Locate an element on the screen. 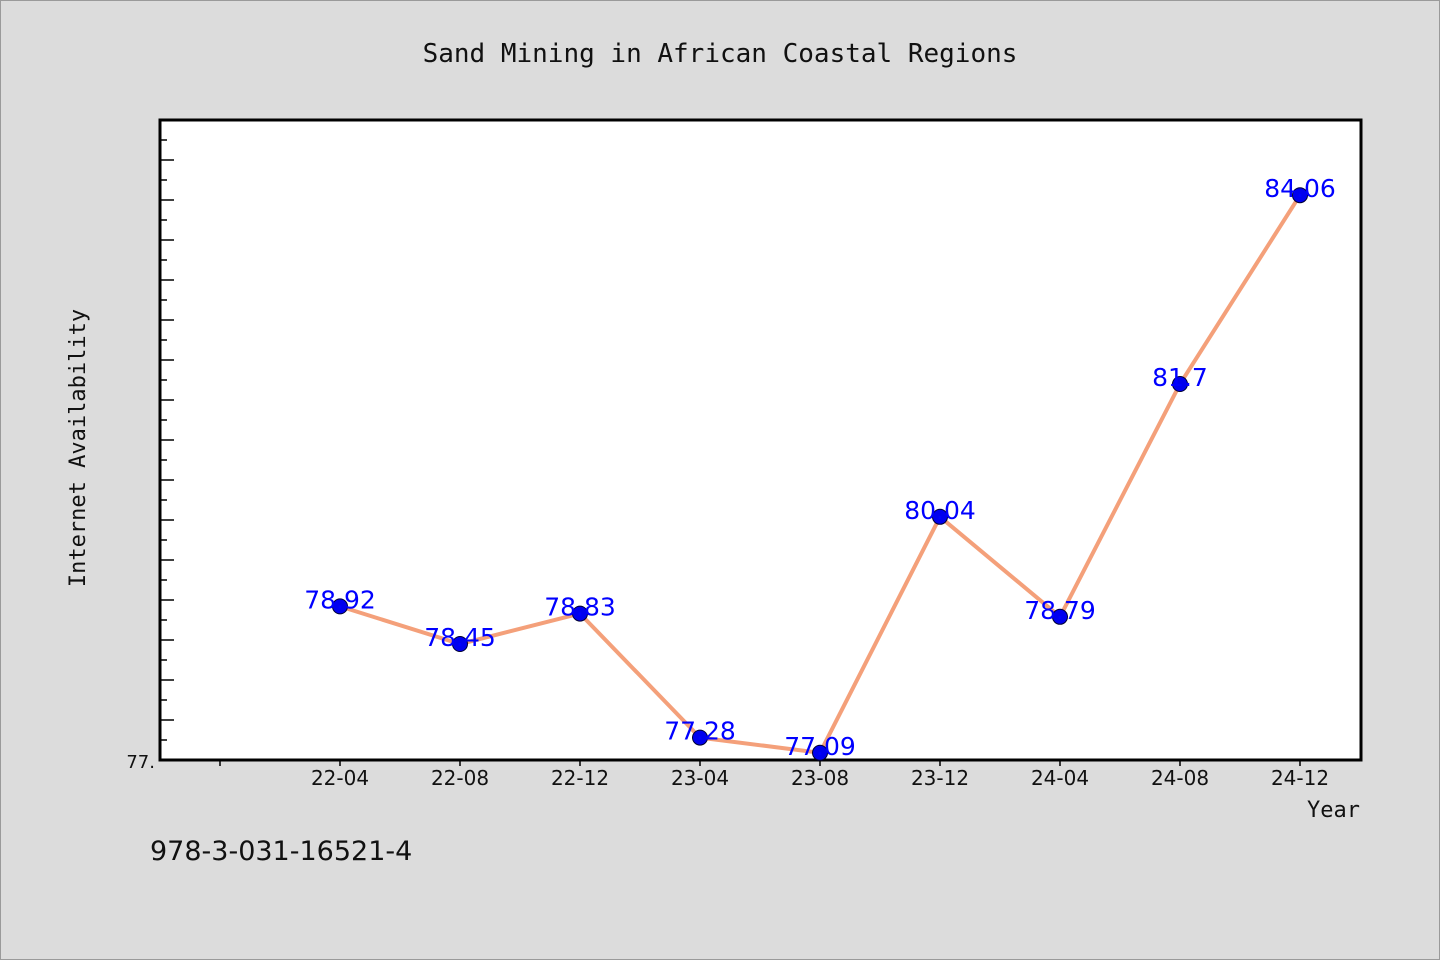 The width and height of the screenshot is (1440, 960). data-label: 84.06 is located at coordinates (1300, 188).